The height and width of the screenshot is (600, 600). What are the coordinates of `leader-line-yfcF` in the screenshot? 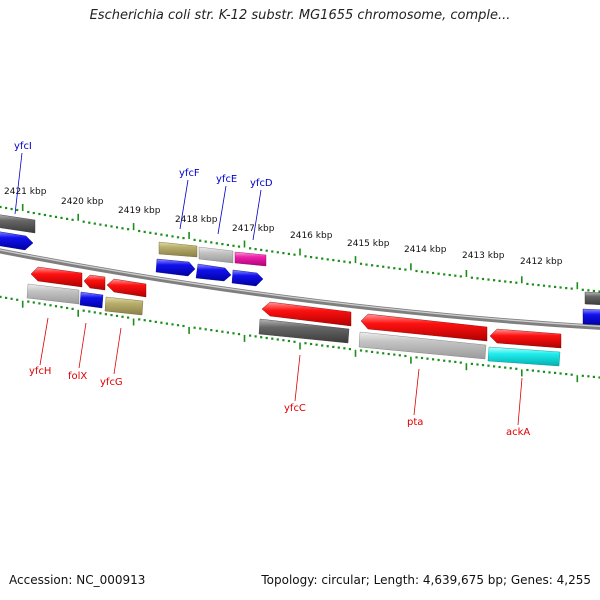 It's located at (184, 204).